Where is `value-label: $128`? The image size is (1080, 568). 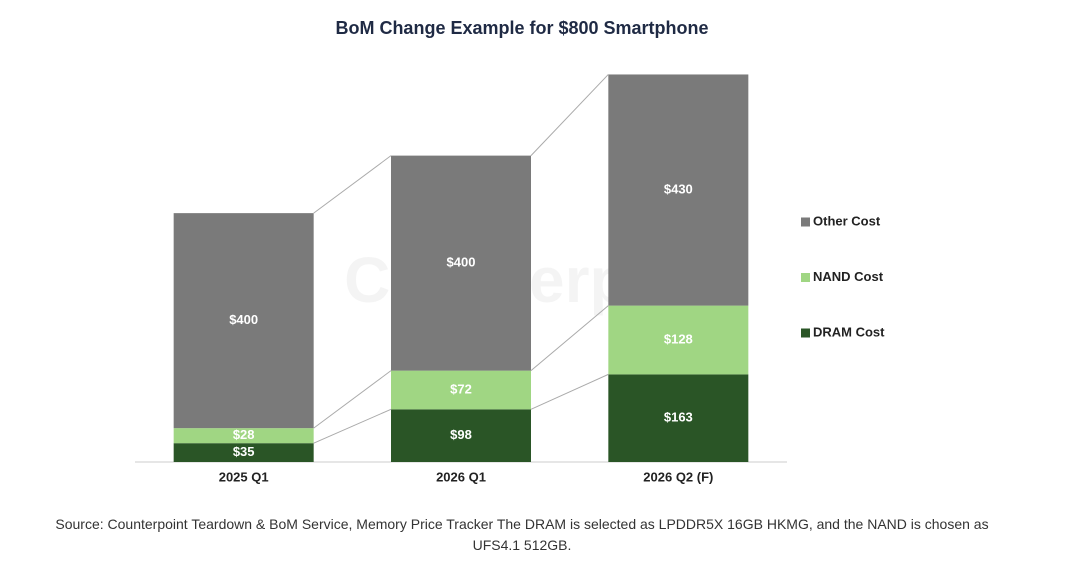 value-label: $128 is located at coordinates (678, 338).